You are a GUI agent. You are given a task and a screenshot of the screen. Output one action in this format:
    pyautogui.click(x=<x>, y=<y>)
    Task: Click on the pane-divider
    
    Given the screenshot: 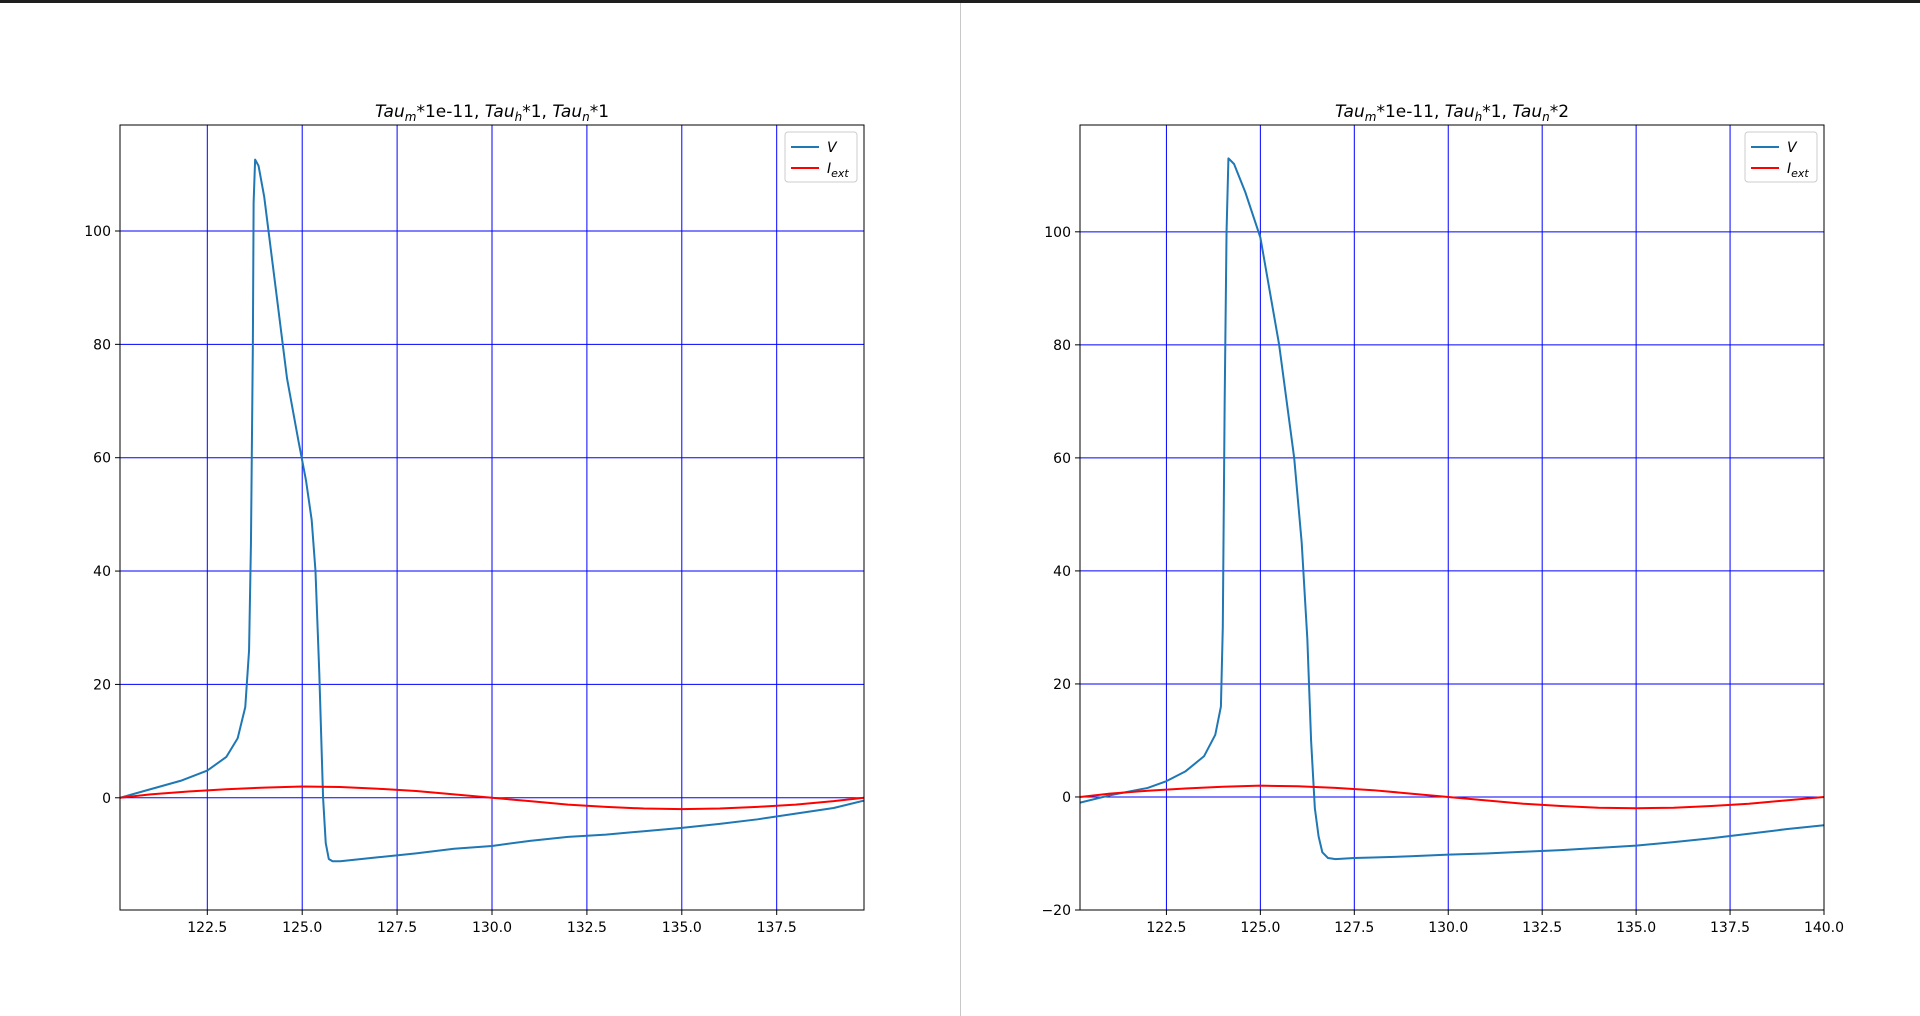 What is the action you would take?
    pyautogui.click(x=960, y=509)
    